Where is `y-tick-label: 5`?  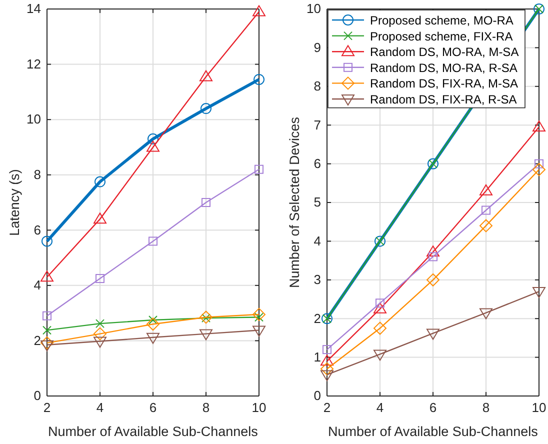
y-tick-label: 5 is located at coordinates (317, 202).